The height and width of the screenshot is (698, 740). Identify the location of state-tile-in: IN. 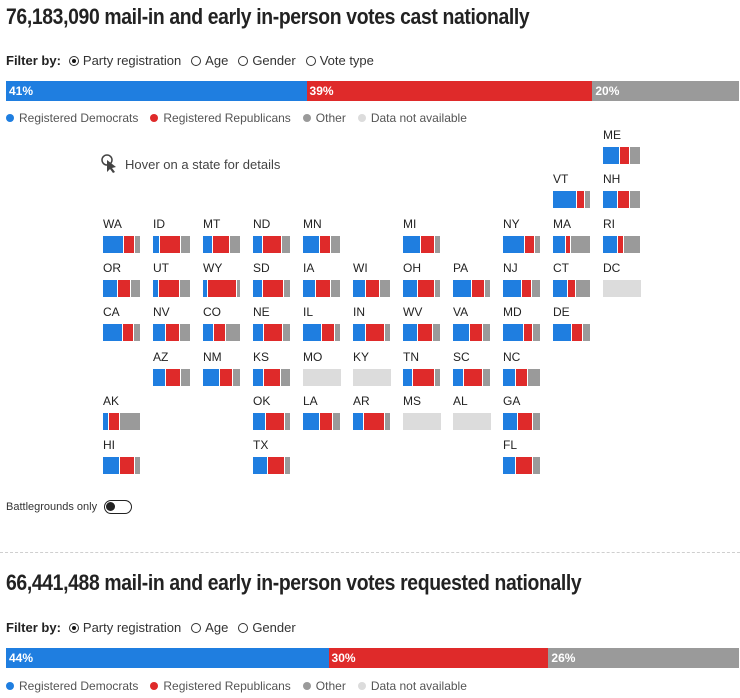
(373, 323).